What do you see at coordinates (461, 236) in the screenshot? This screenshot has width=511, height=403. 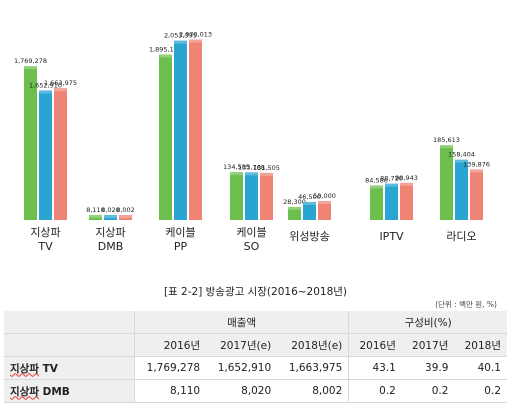 I see `category-label: 라디오` at bounding box center [461, 236].